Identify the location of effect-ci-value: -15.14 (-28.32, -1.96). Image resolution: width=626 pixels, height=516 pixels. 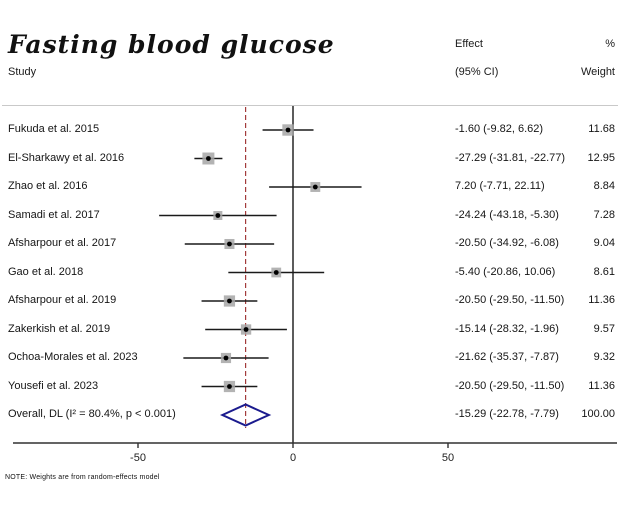
(507, 328).